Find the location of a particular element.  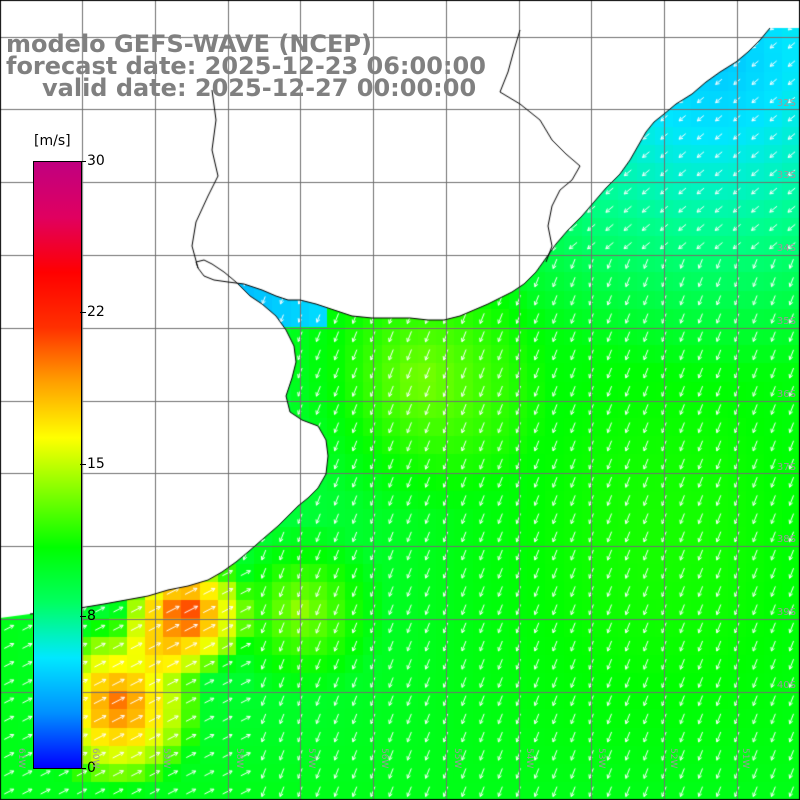

latitude-label: 32S is located at coordinates (786, 103).